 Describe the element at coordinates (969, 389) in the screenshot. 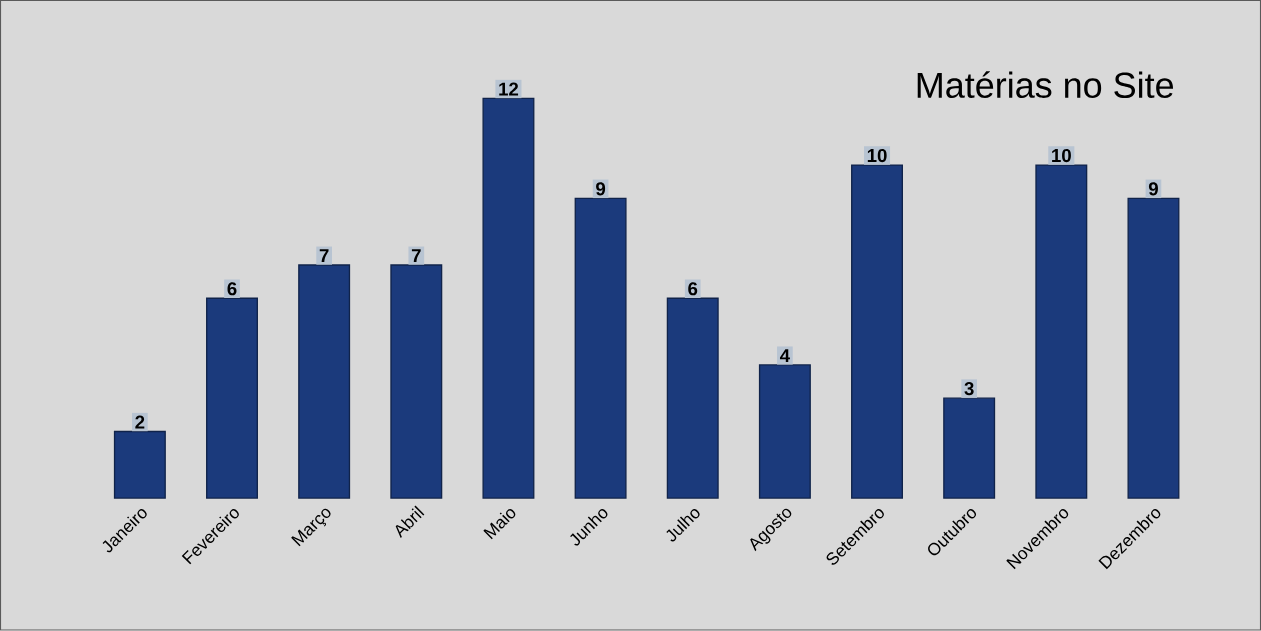

I see `data-label: 3` at that location.